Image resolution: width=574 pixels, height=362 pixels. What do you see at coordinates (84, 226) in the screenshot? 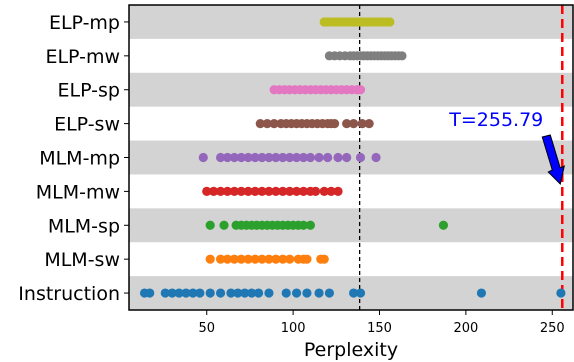
I see `category-label: MLM-sp` at bounding box center [84, 226].